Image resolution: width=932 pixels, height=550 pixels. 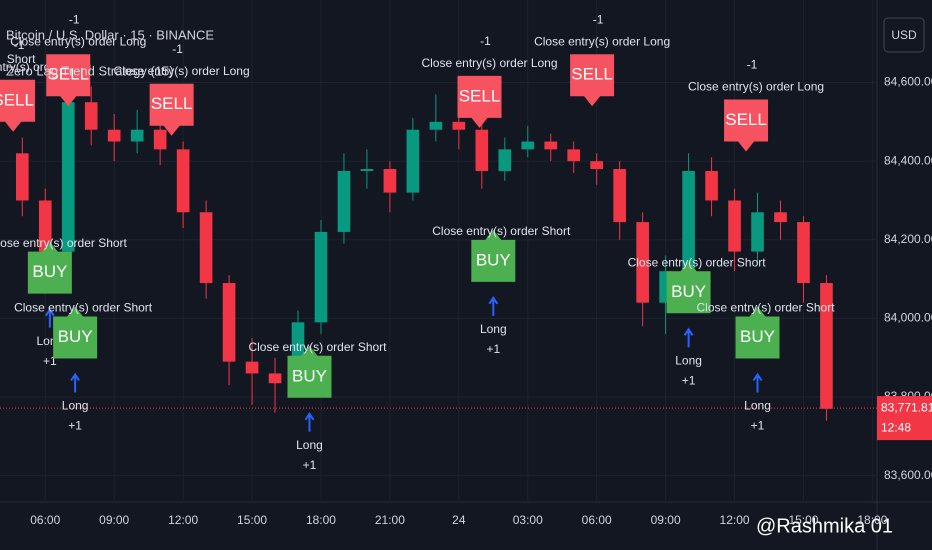 What do you see at coordinates (904, 418) in the screenshot?
I see `last-price-box` at bounding box center [904, 418].